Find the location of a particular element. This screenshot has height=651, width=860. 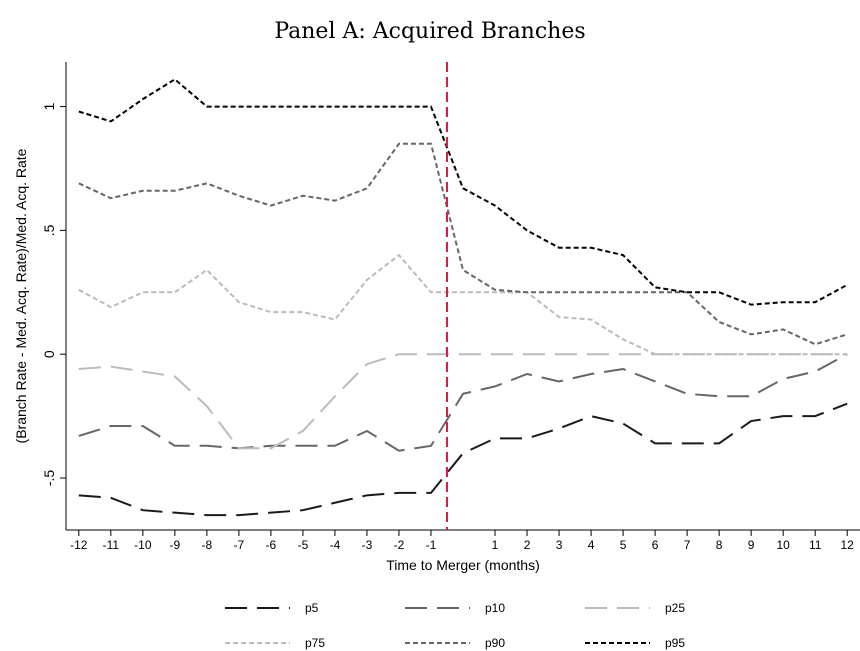

x-tick-label: 7 is located at coordinates (687, 545).